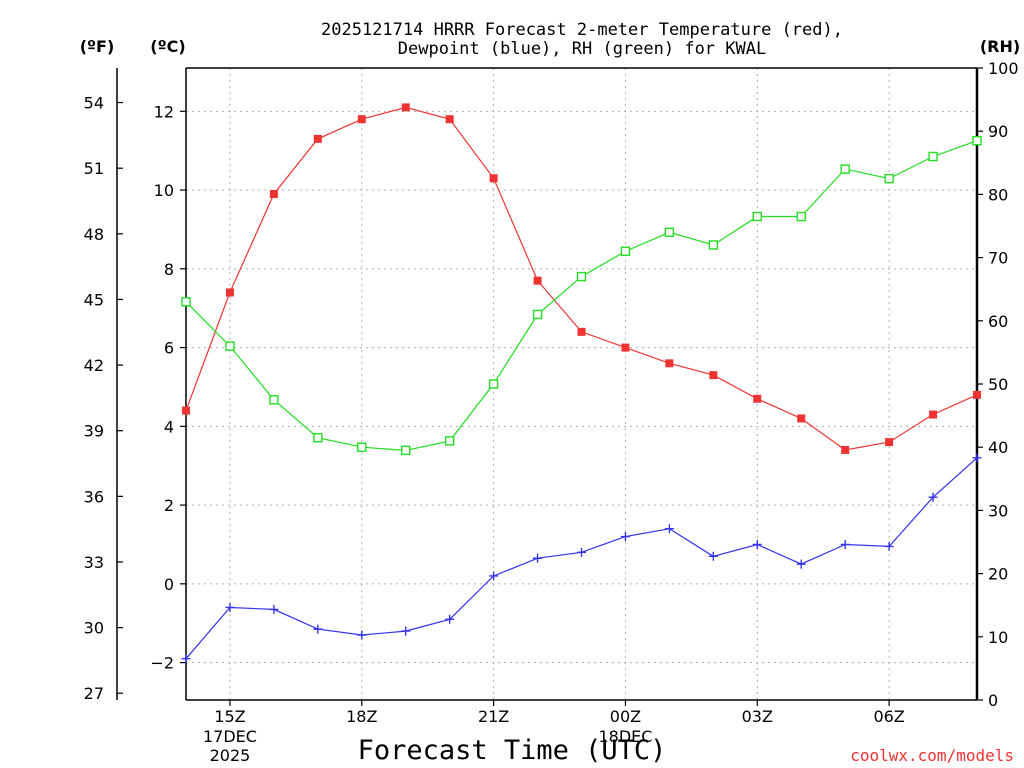 The width and height of the screenshot is (1024, 768). What do you see at coordinates (998, 574) in the screenshot?
I see `rh-tick-label: 20` at bounding box center [998, 574].